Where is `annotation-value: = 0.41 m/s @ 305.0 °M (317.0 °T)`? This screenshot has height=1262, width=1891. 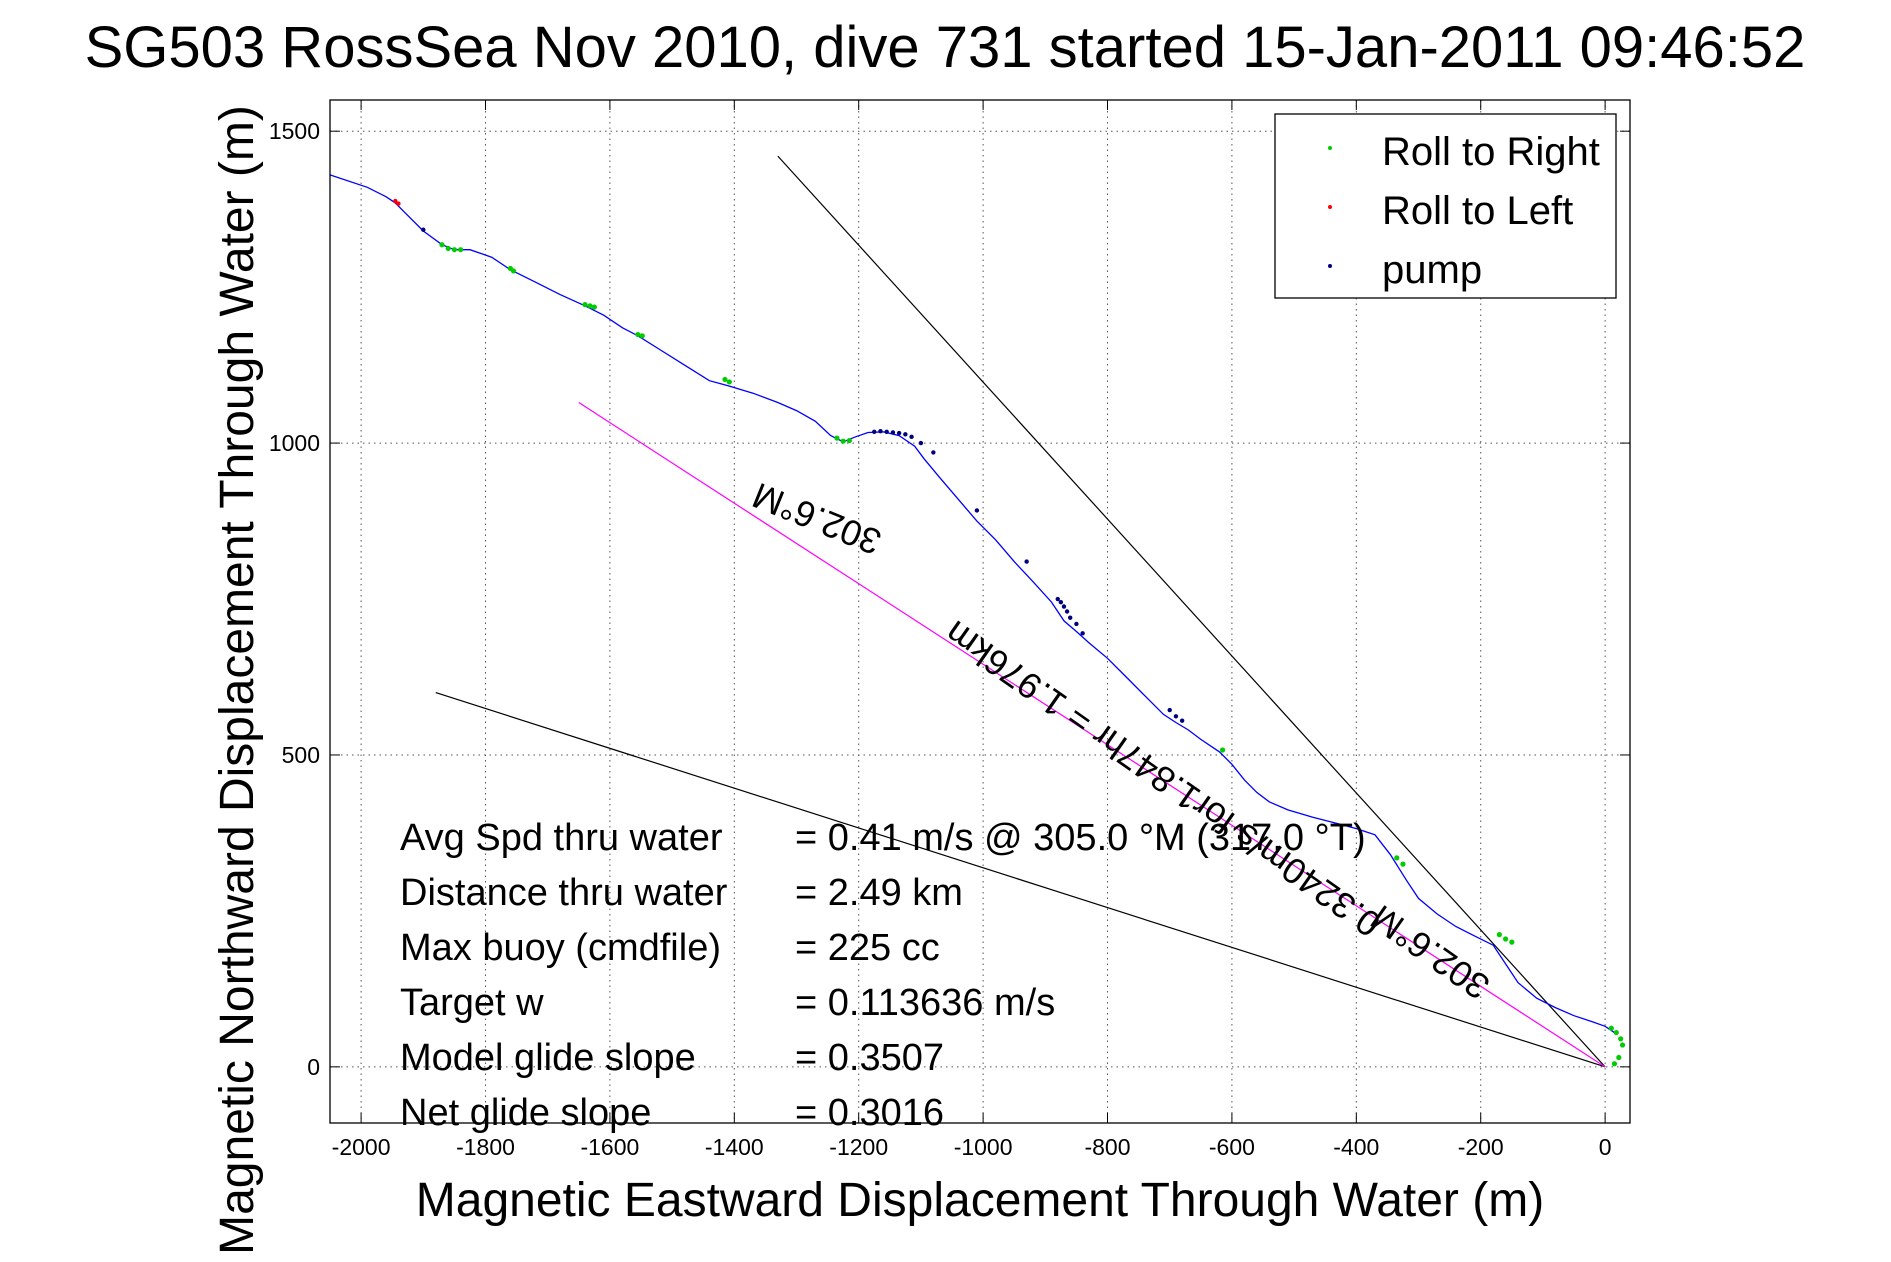
annotation-value: = 0.41 m/s @ 305.0 °M (317.0 °T) is located at coordinates (1080, 838).